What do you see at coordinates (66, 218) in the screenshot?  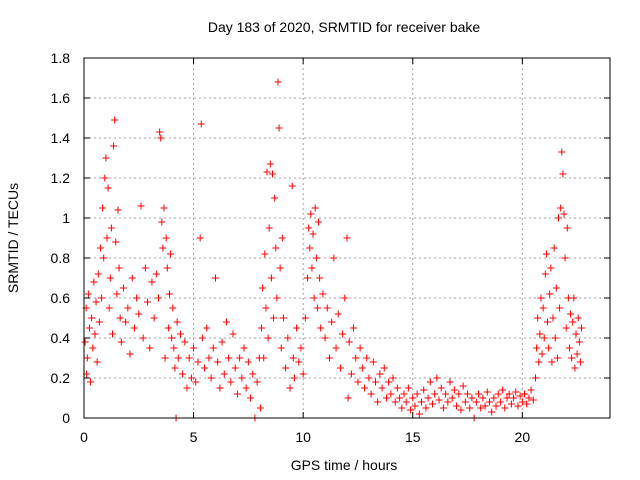 I see `y-tick-label: 1` at bounding box center [66, 218].